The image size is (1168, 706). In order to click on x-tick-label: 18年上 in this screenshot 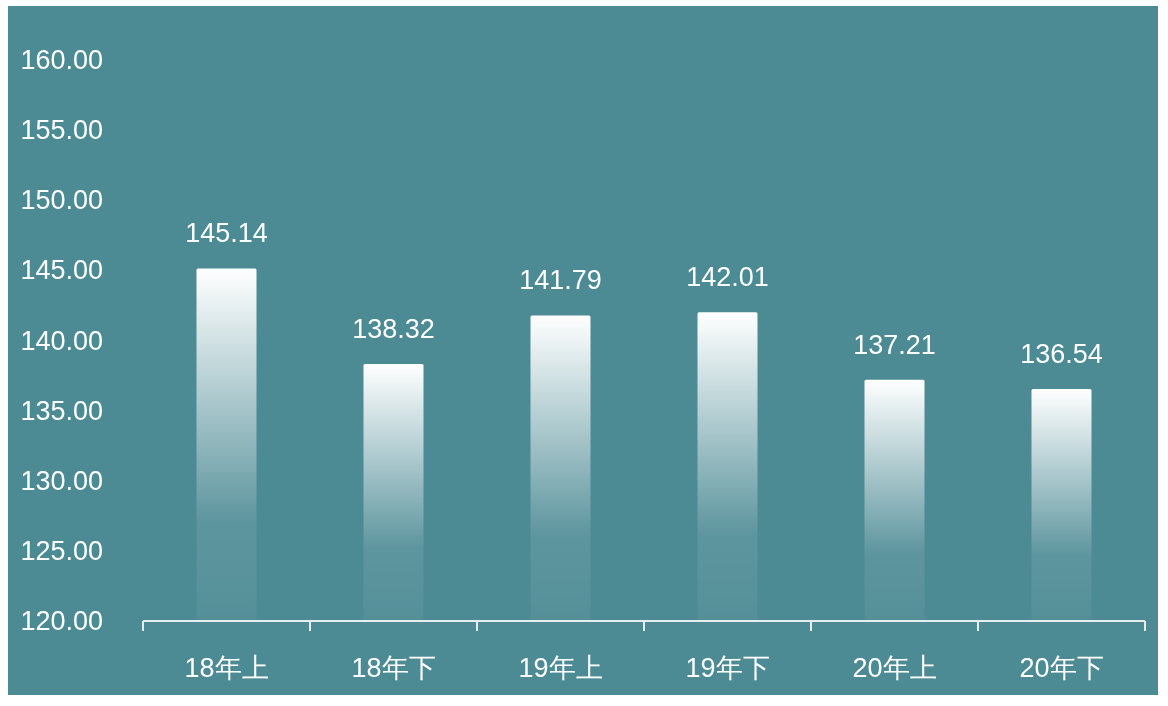, I will do `click(226, 668)`.